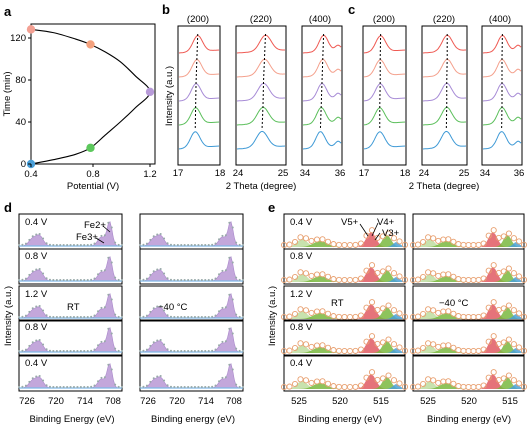  Describe the element at coordinates (500, 19) in the screenshot. I see `hkl-label: (400)` at that location.